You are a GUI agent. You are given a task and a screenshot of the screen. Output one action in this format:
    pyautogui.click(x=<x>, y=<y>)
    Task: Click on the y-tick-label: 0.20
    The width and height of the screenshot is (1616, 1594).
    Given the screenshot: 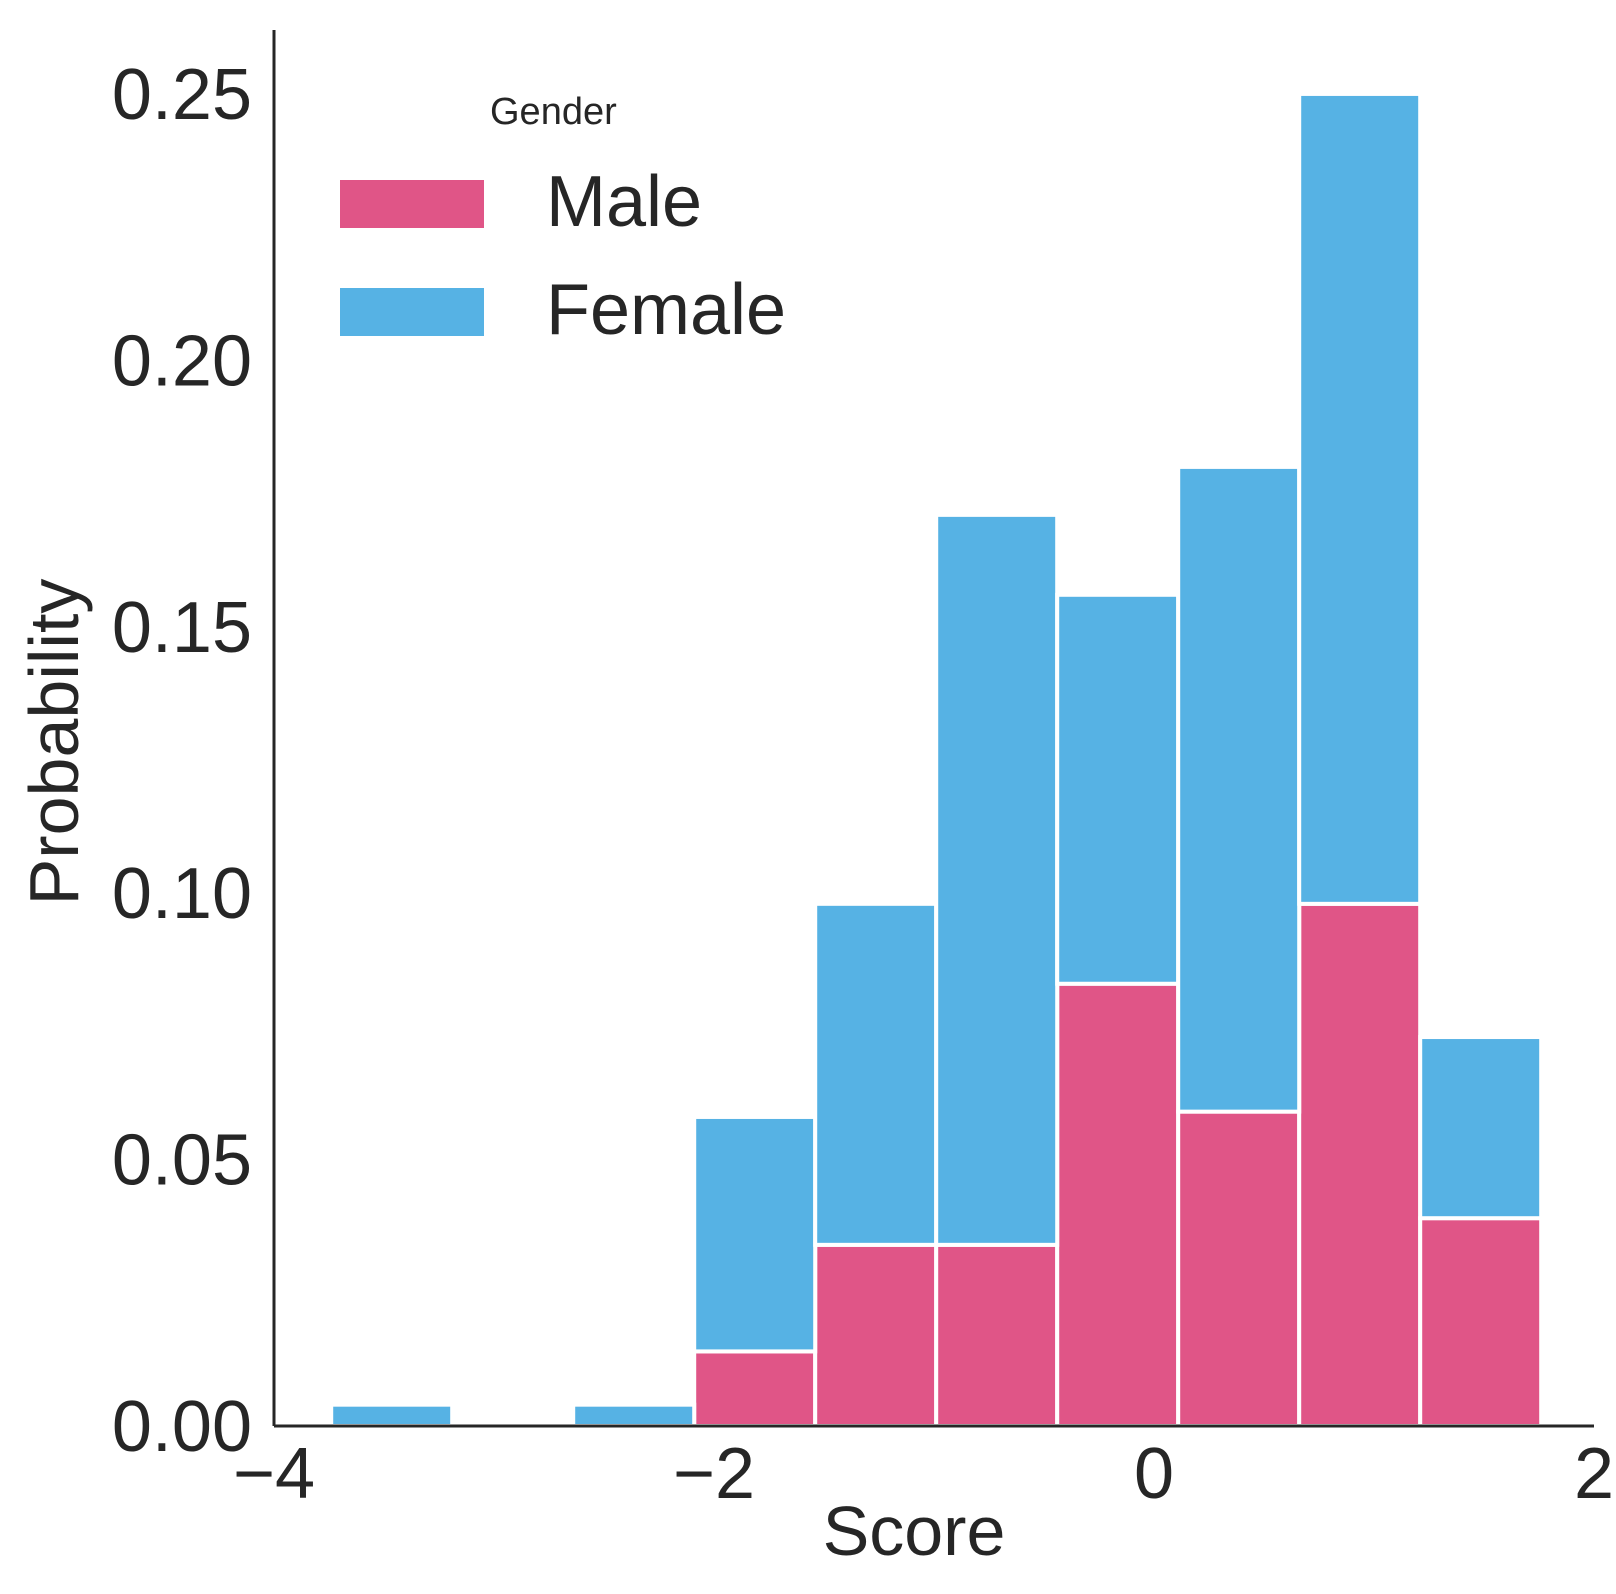 What is the action you would take?
    pyautogui.click(x=182, y=361)
    